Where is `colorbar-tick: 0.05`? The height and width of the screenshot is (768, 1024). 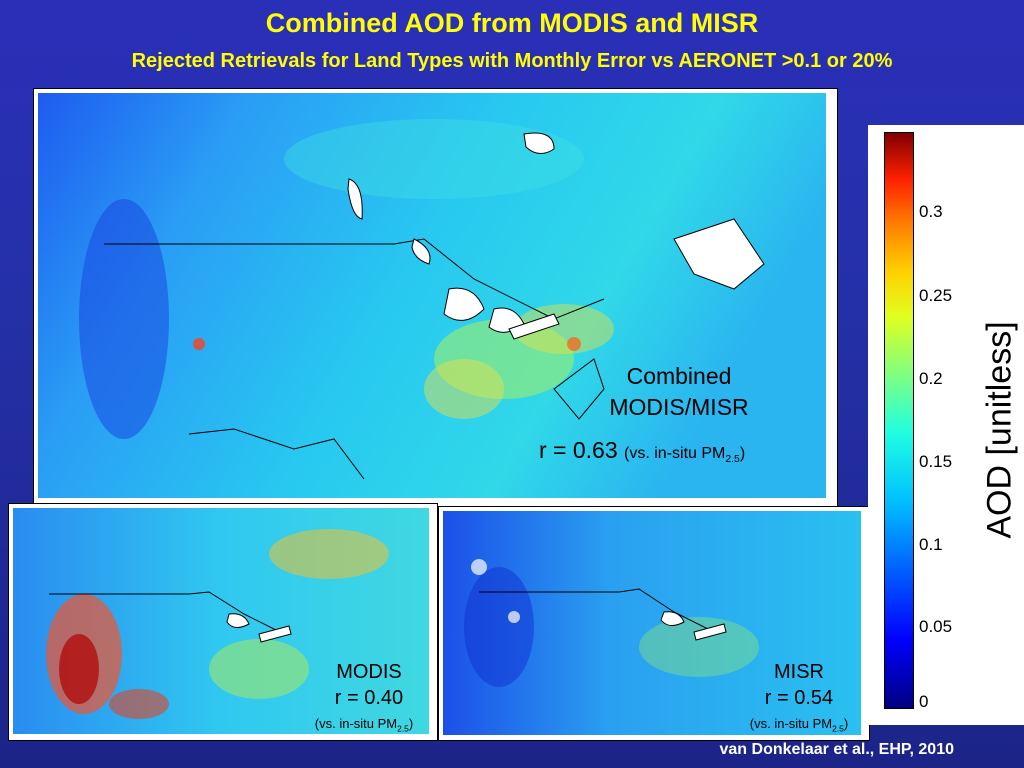 colorbar-tick: 0.05 is located at coordinates (936, 626).